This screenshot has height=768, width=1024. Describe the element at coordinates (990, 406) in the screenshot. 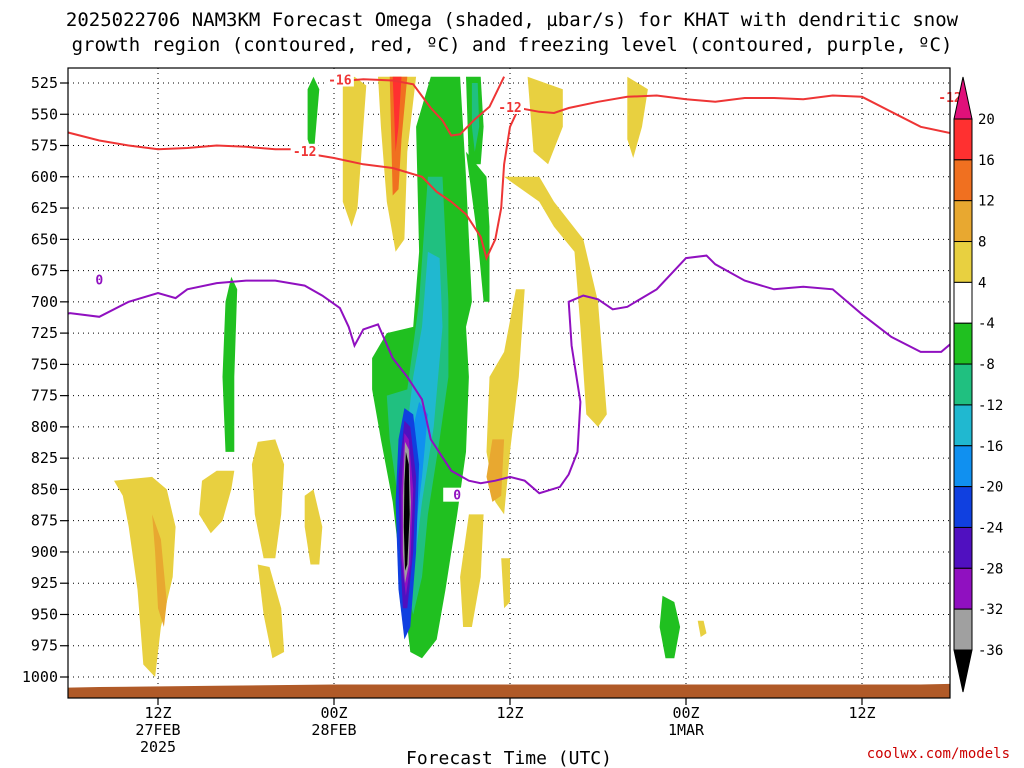

I see `colorbar-tick-label: -12` at that location.